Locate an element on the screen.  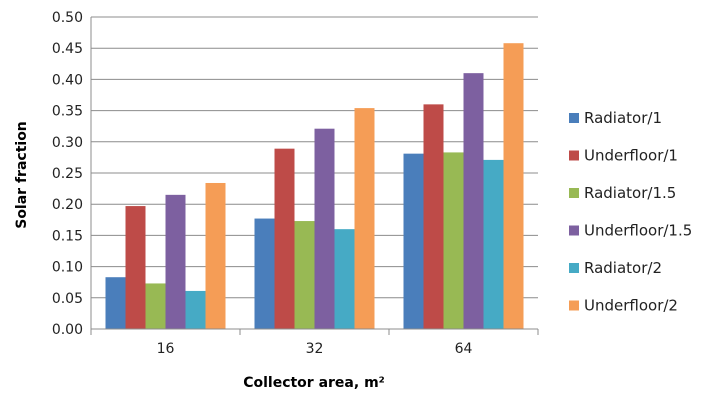
y-axis-title: Solar fraction is located at coordinates (22, 175).